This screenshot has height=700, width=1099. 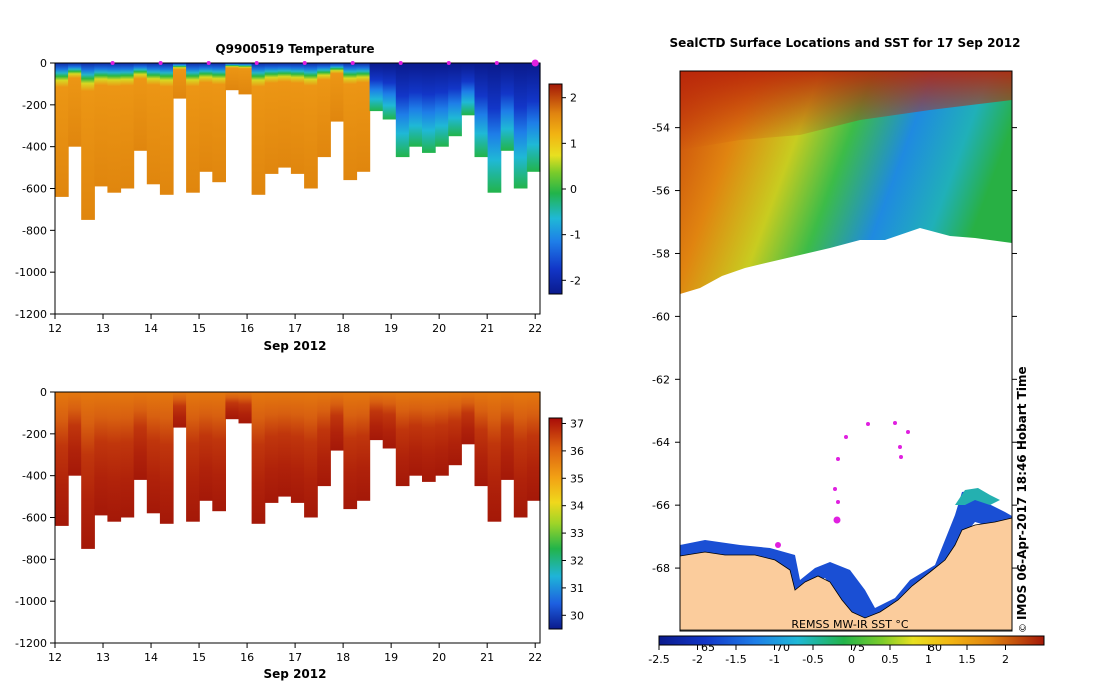 What do you see at coordinates (1023, 628) in the screenshot?
I see `copyright-symbol: ©` at bounding box center [1023, 628].